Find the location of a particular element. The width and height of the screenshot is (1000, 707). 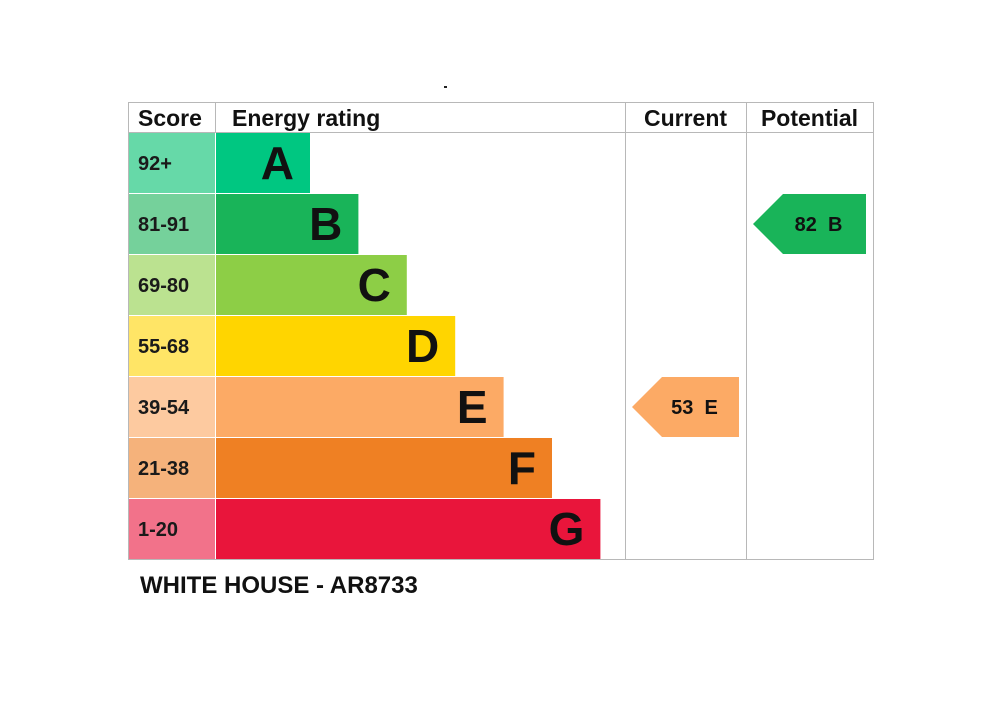

band-letter-c: C is located at coordinates (374, 285).